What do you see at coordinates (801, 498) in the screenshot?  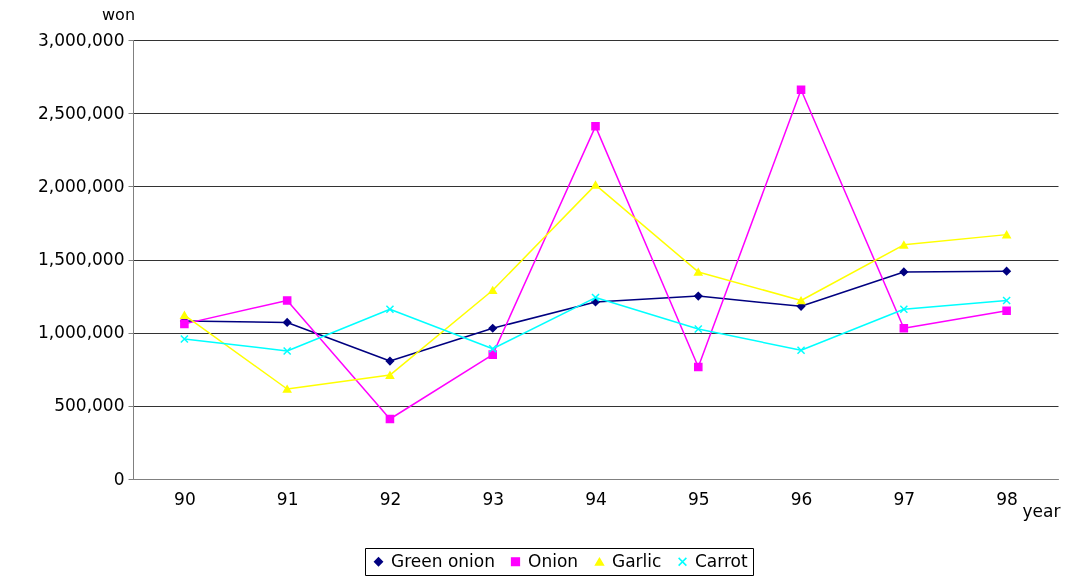 I see `x-tick-label: 96` at bounding box center [801, 498].